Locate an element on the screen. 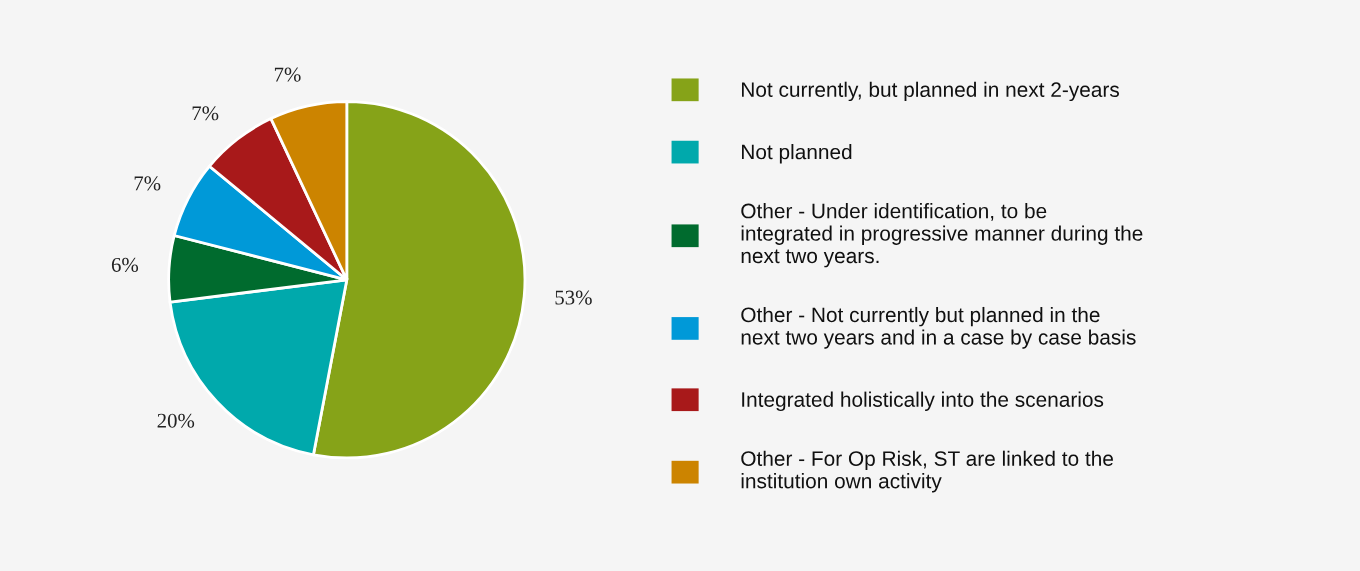  legend-label: Integrated holistically into the scenarios is located at coordinates (923, 401).